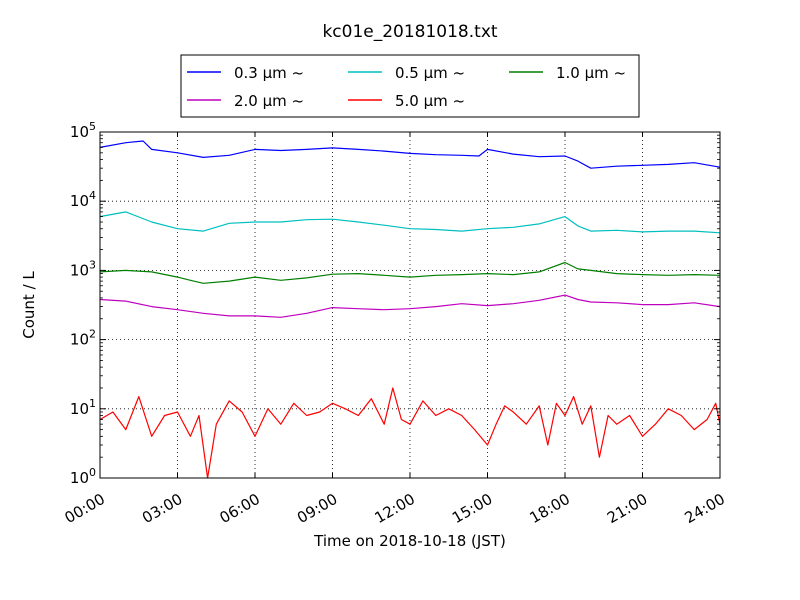 The width and height of the screenshot is (800, 600). Describe the element at coordinates (29, 305) in the screenshot. I see `y-axis-label: Count / L` at that location.